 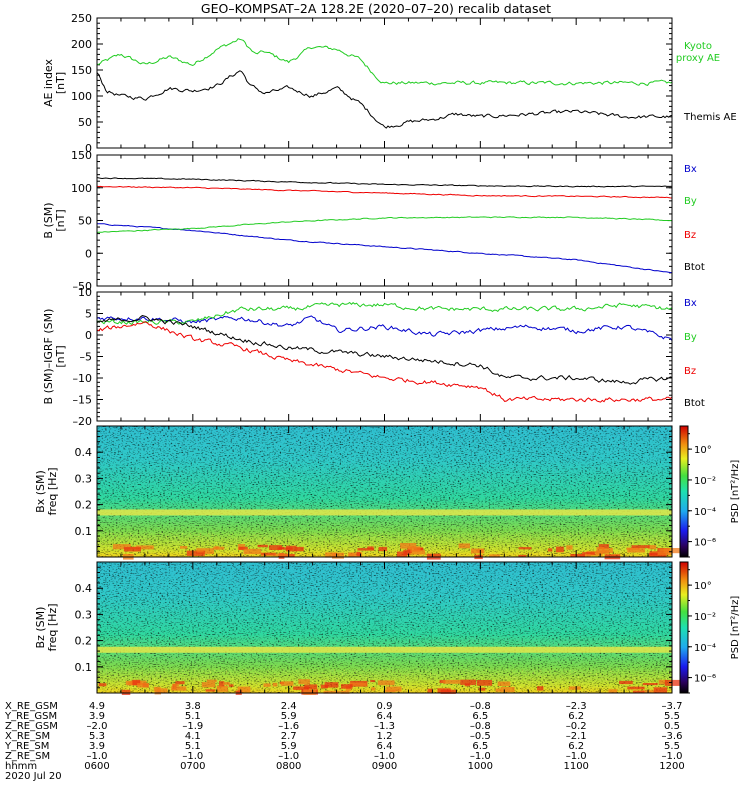 What do you see at coordinates (86, 357) in the screenshot?
I see `y-tick-label: –5` at bounding box center [86, 357].